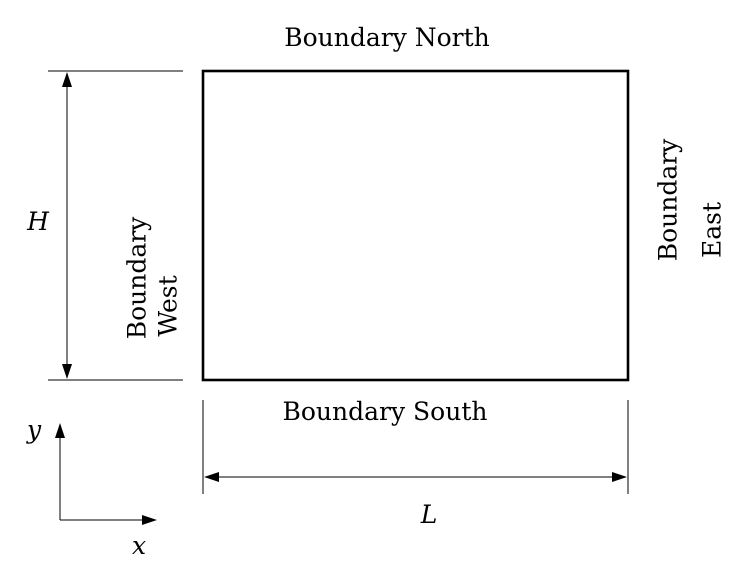 This screenshot has width=744, height=576. Describe the element at coordinates (429, 514) in the screenshot. I see `length-label: L` at that location.